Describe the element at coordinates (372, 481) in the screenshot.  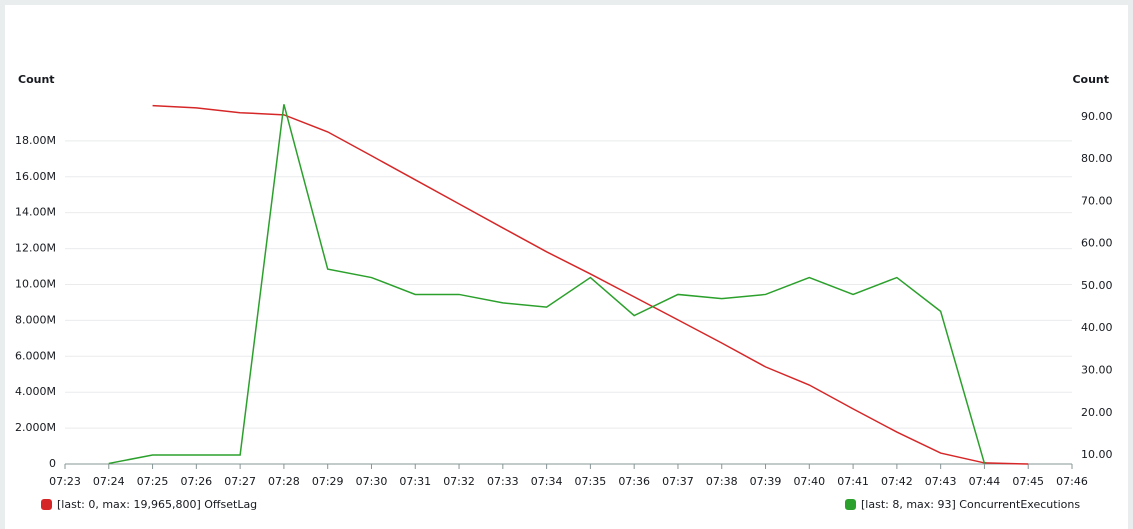
I see `x-tick-label: 07:30` at that location.